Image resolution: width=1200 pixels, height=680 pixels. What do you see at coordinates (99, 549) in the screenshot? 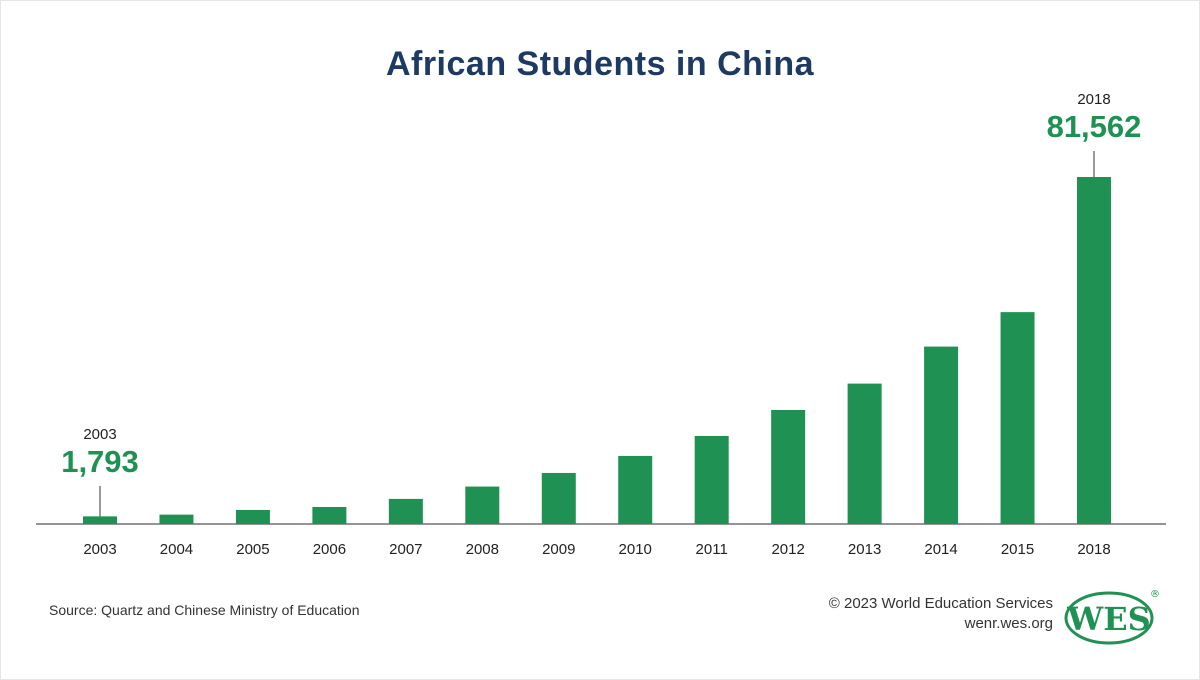
I see `x-tick-label-2003: 2003` at bounding box center [99, 549].